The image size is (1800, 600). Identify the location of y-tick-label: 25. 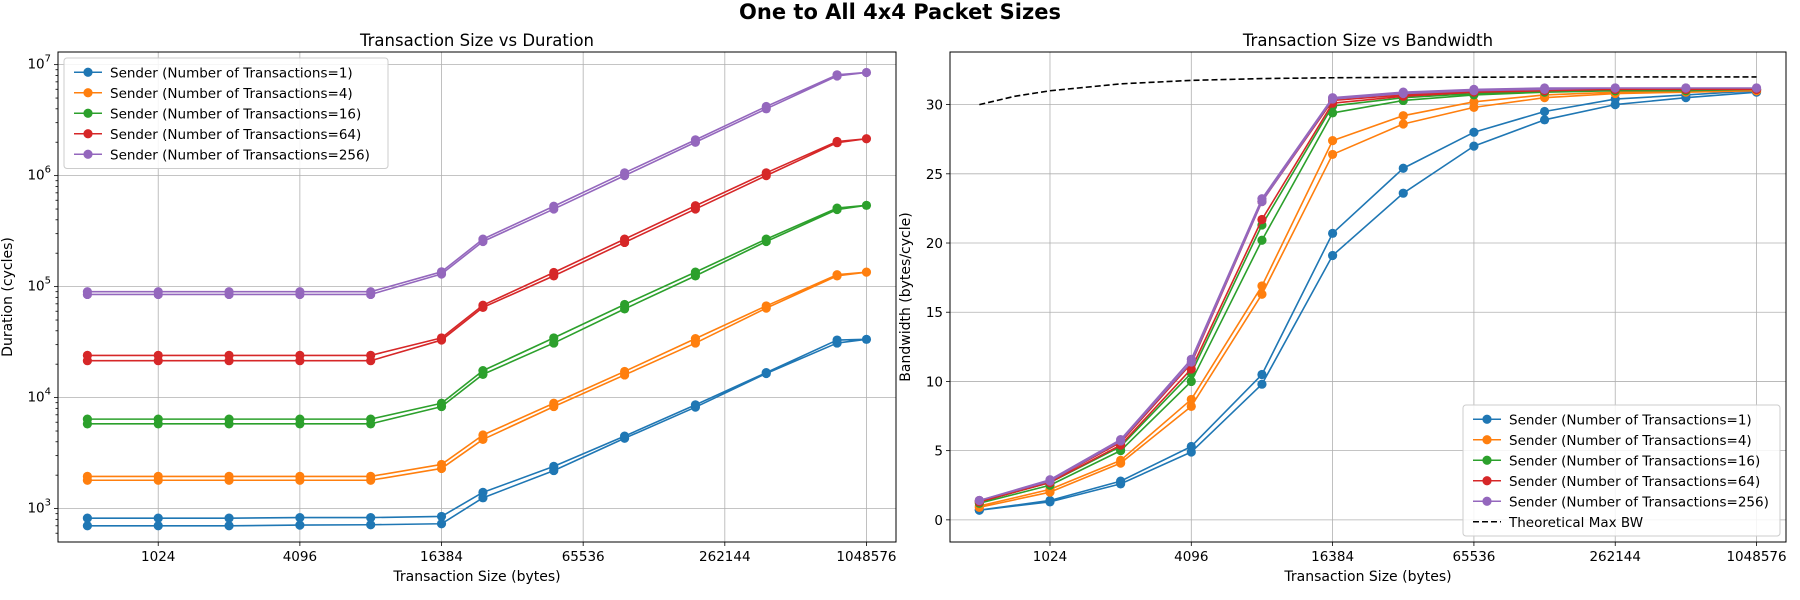
(934, 175).